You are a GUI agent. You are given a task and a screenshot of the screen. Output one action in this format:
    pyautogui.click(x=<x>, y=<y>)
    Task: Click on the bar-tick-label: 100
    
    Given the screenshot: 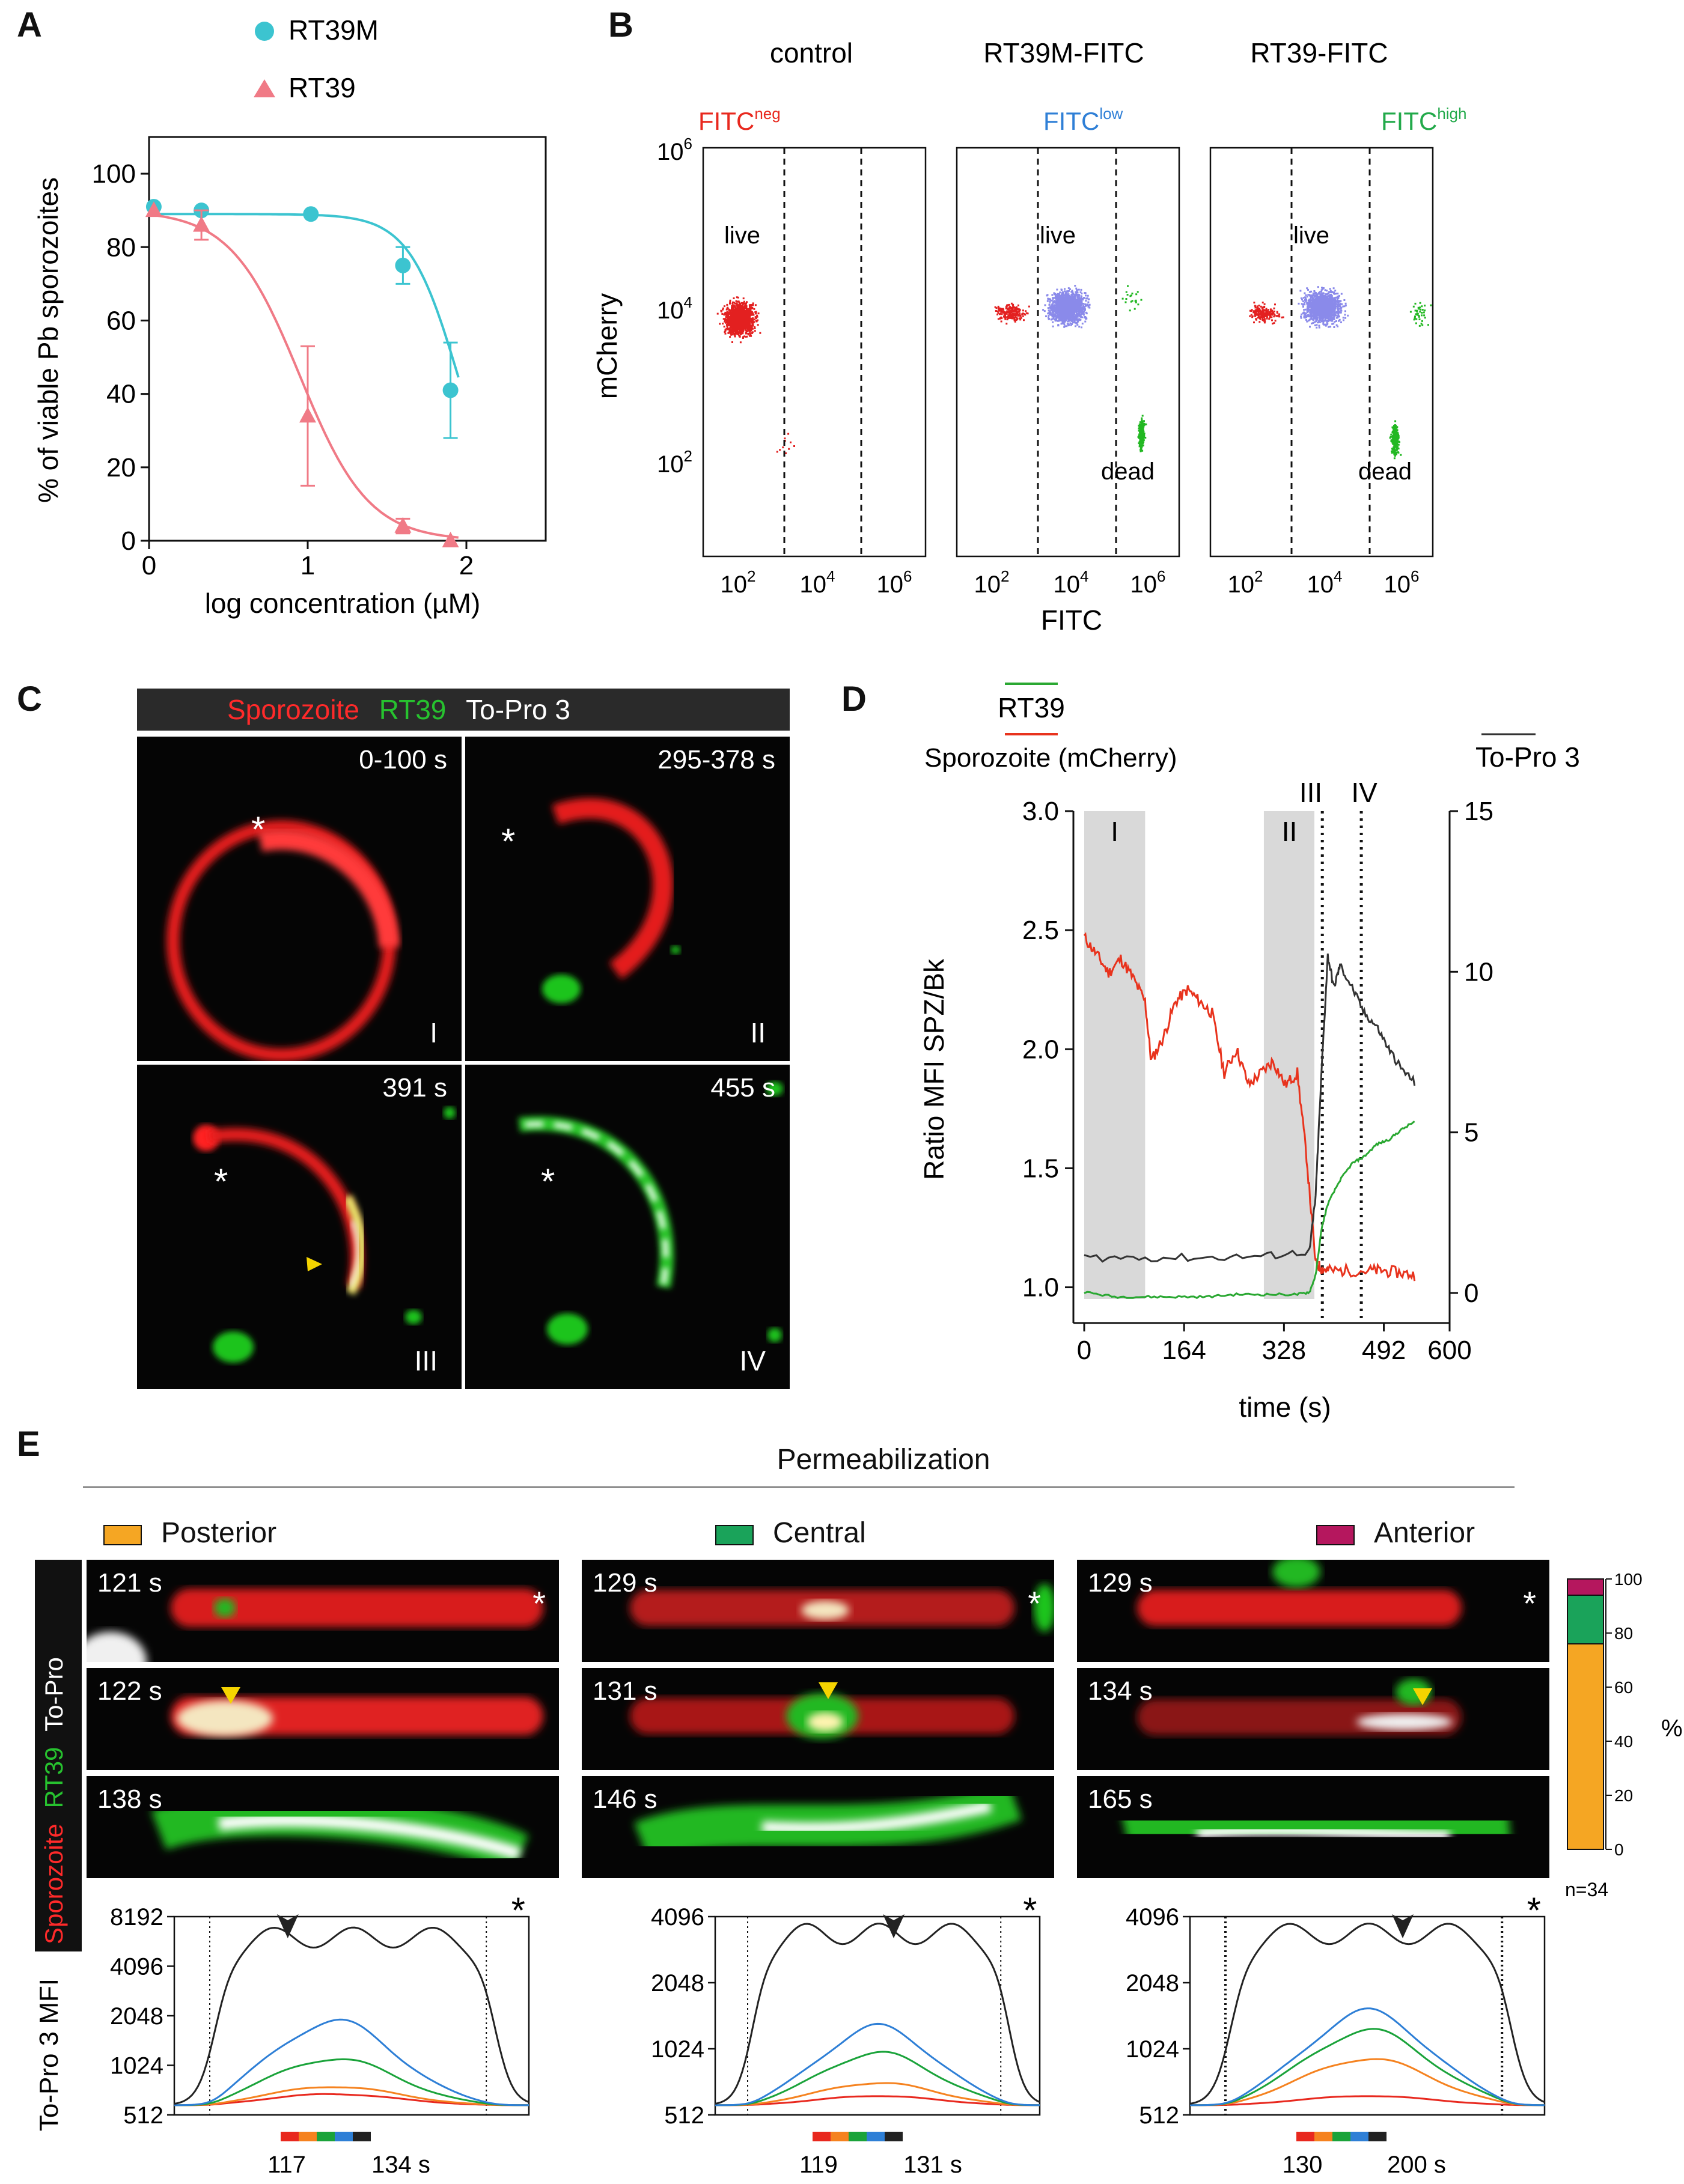 What is the action you would take?
    pyautogui.click(x=1628, y=1580)
    